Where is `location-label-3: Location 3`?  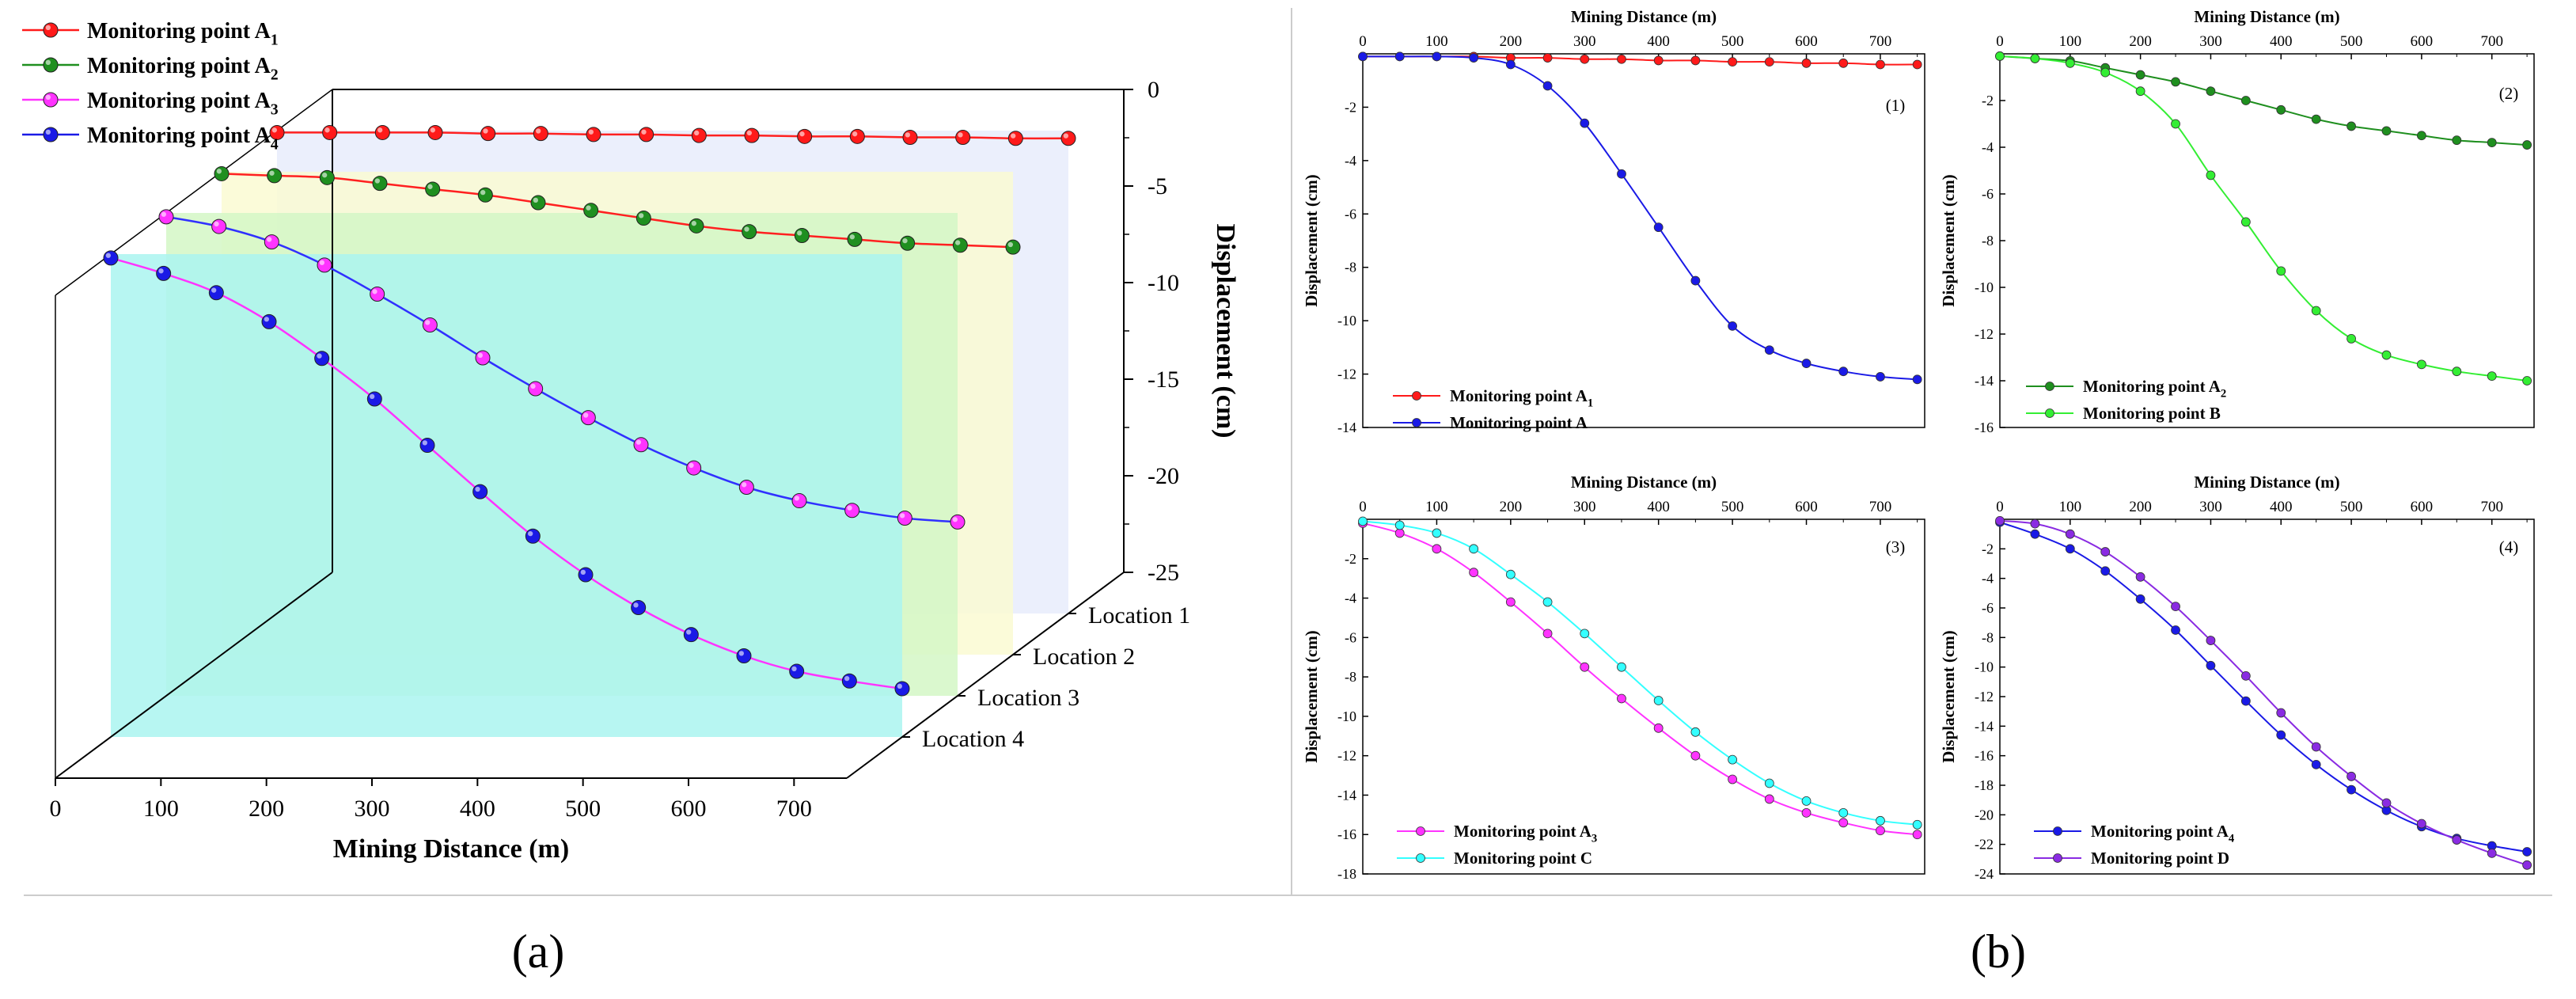 location-label-3: Location 3 is located at coordinates (1028, 698).